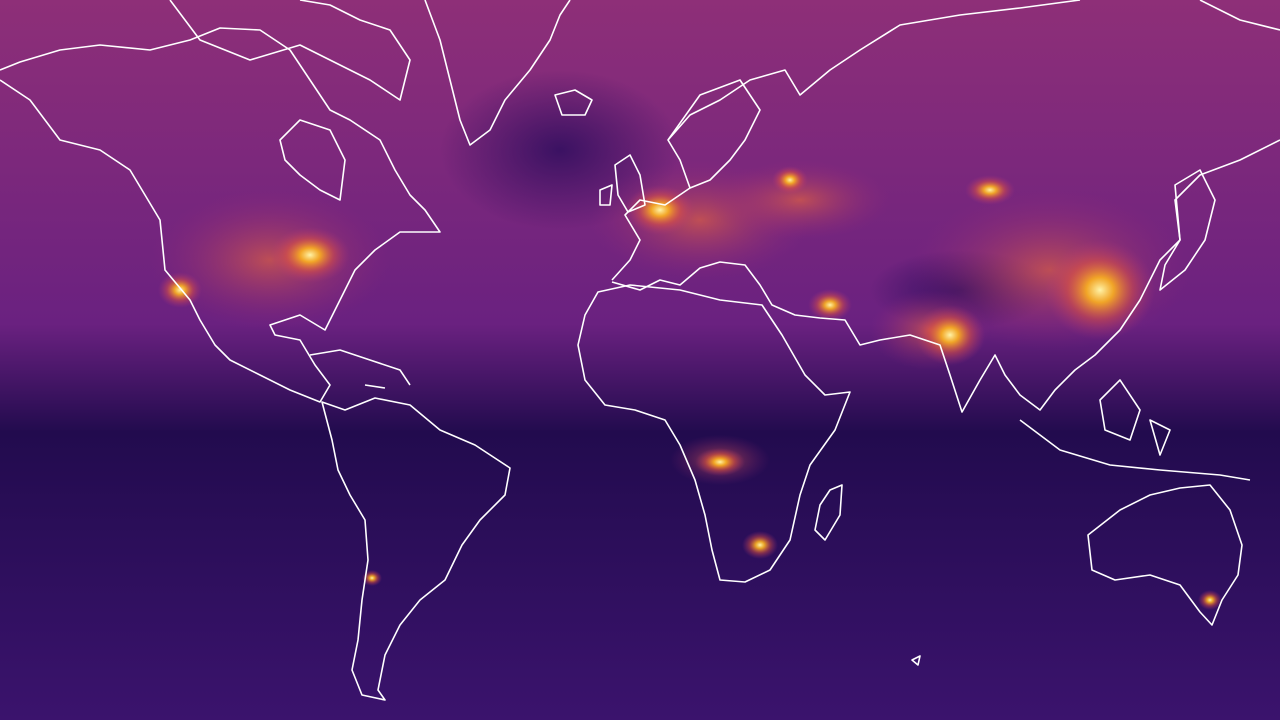 This screenshot has width=1280, height=720. Describe the element at coordinates (360, 369) in the screenshot. I see `coast-caribbean` at that location.